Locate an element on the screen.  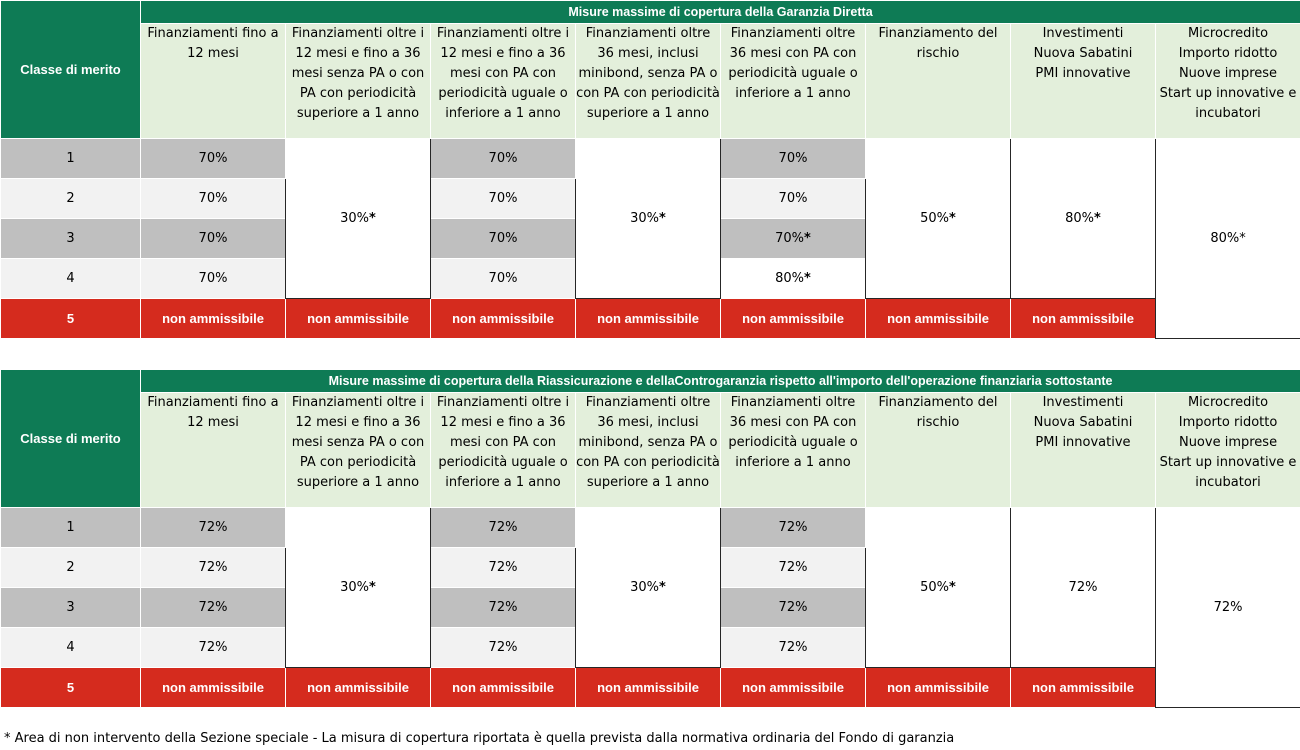
table-row: 4 70% 70% 80%* is located at coordinates (650, 278).